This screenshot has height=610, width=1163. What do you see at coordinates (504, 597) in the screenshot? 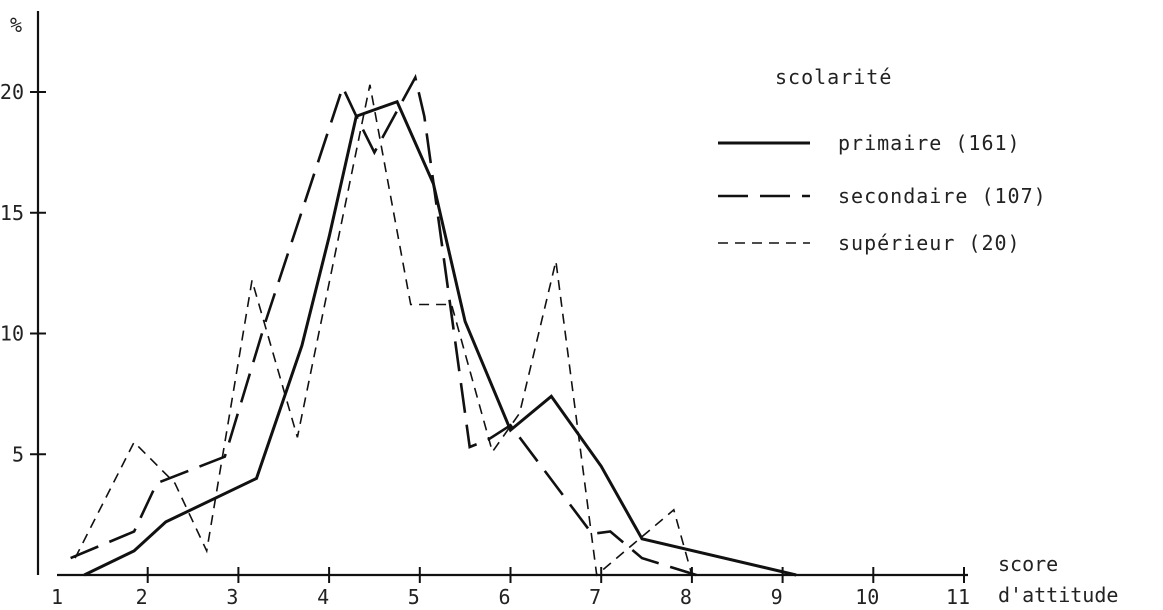
I see `x-tick-label: 6` at bounding box center [504, 597].